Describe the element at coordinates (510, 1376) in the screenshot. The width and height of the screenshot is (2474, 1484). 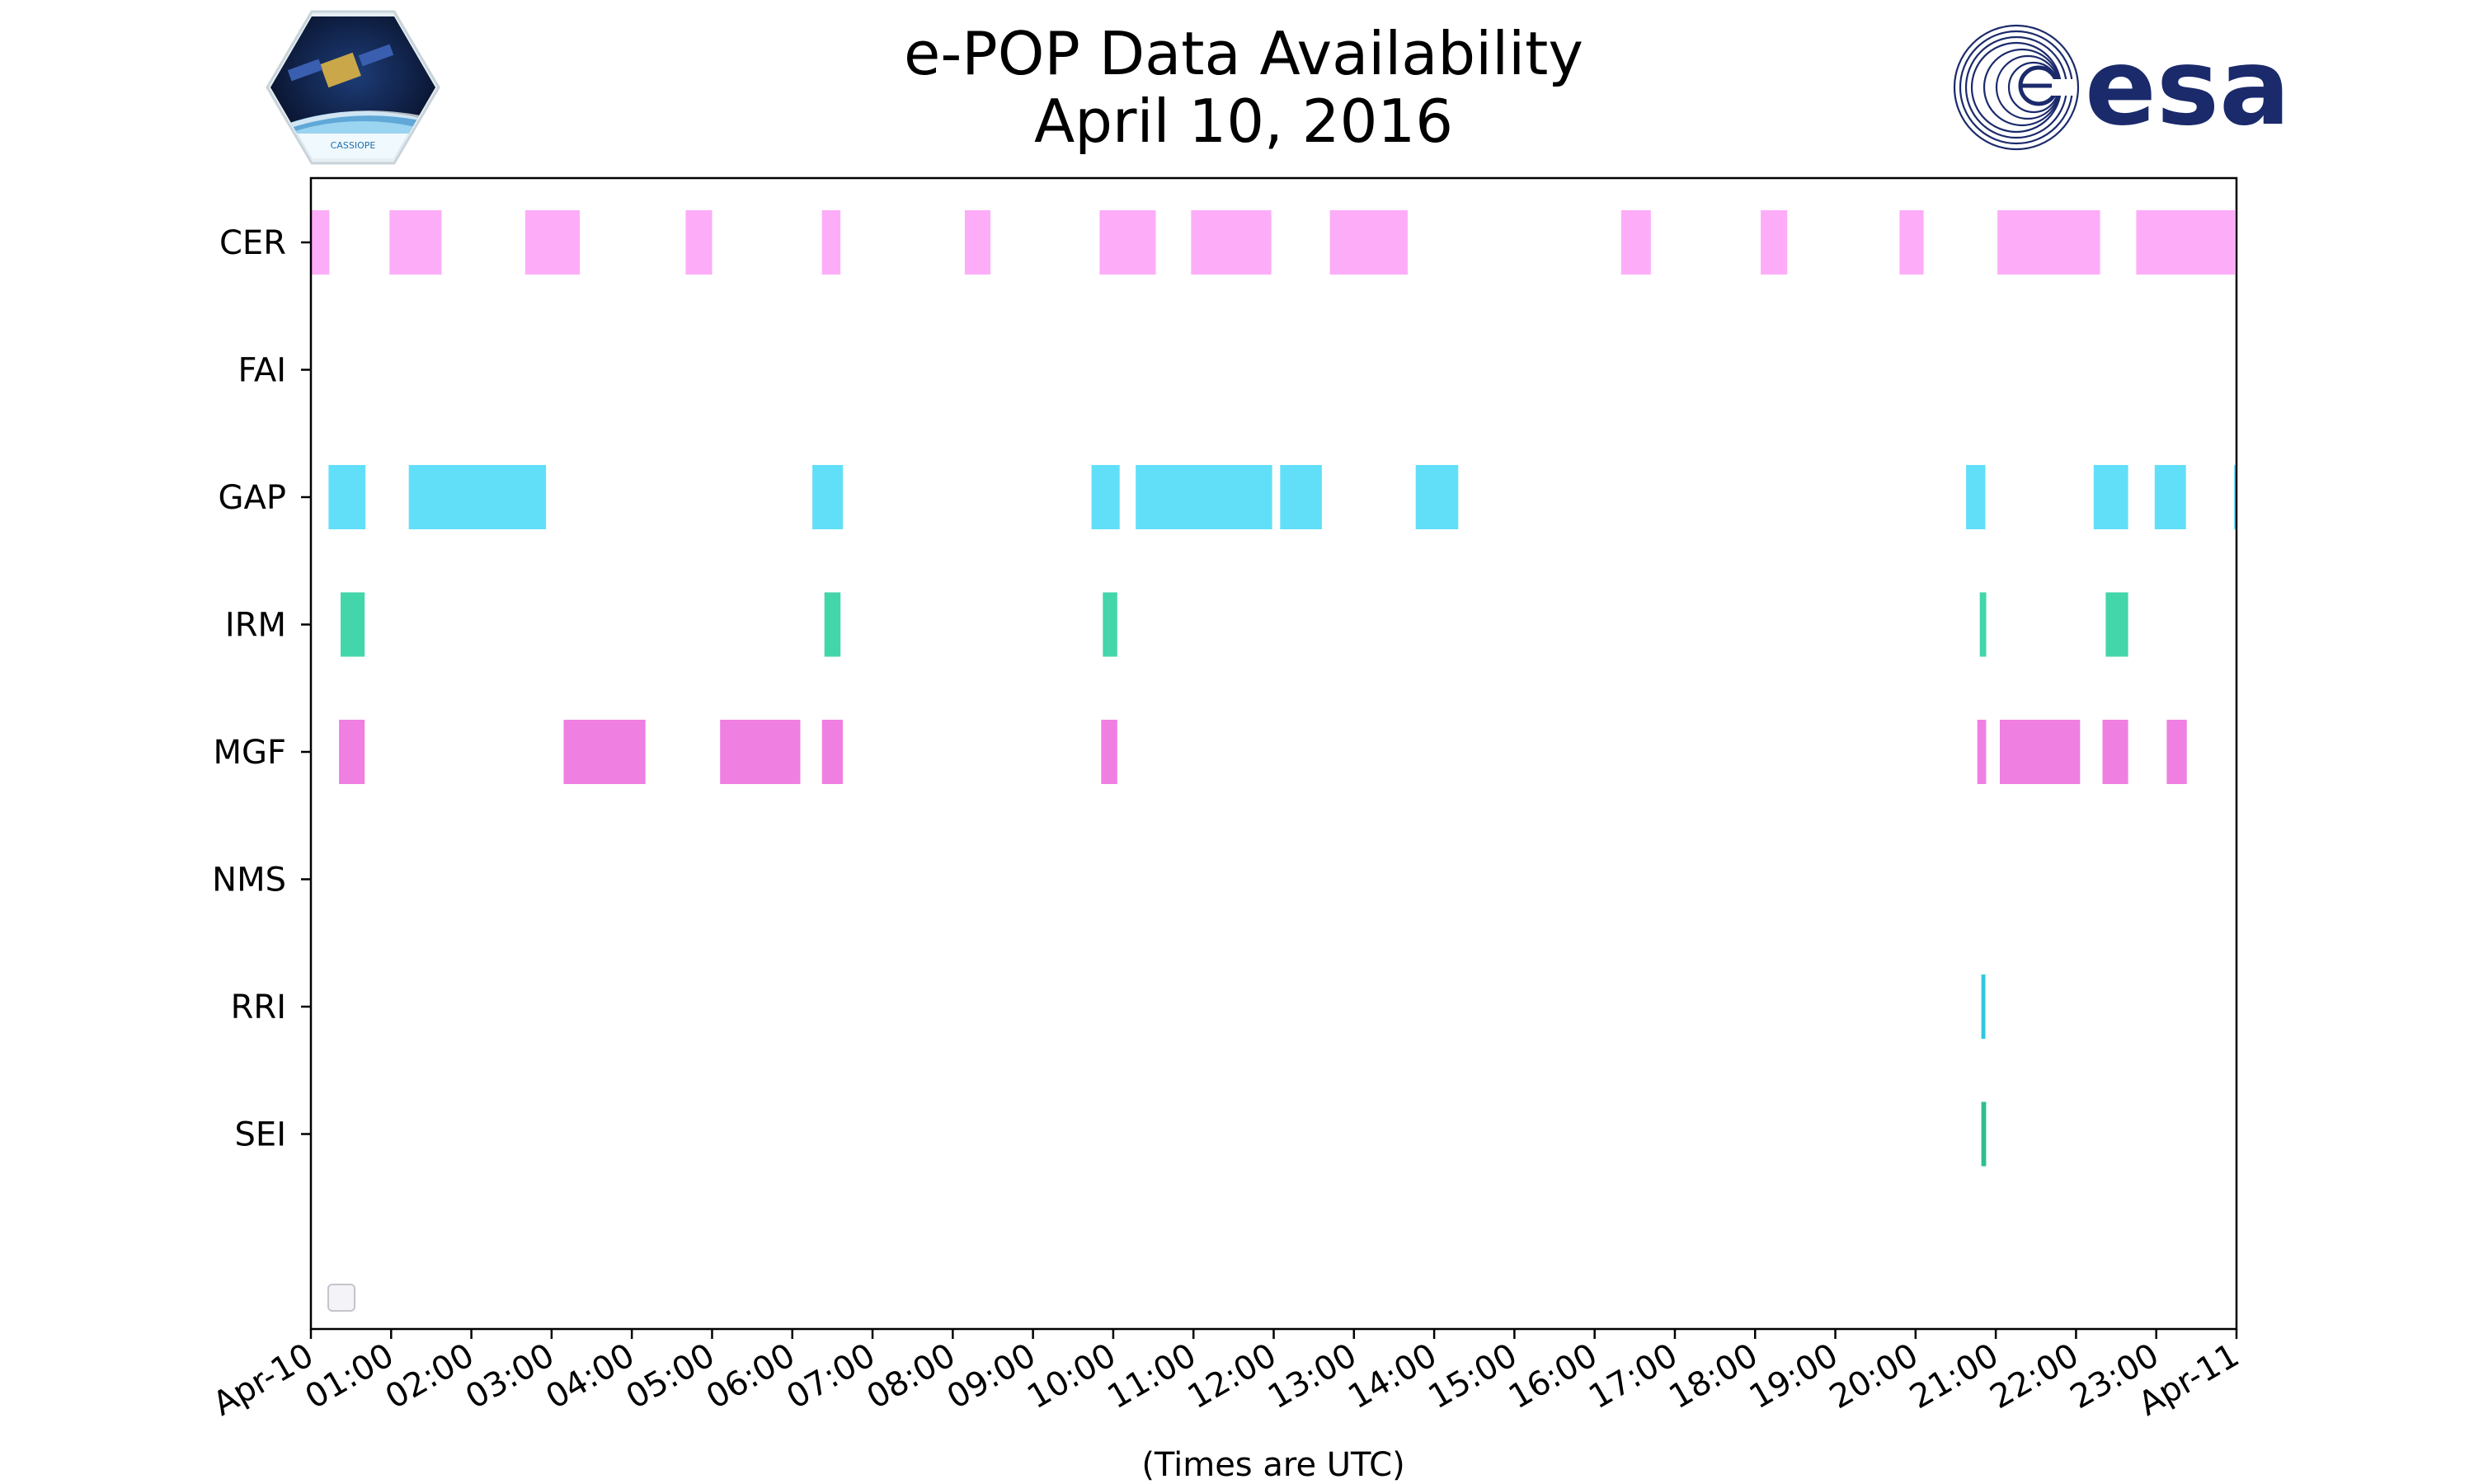
I see `x-tick-label-3: 03:00` at that location.